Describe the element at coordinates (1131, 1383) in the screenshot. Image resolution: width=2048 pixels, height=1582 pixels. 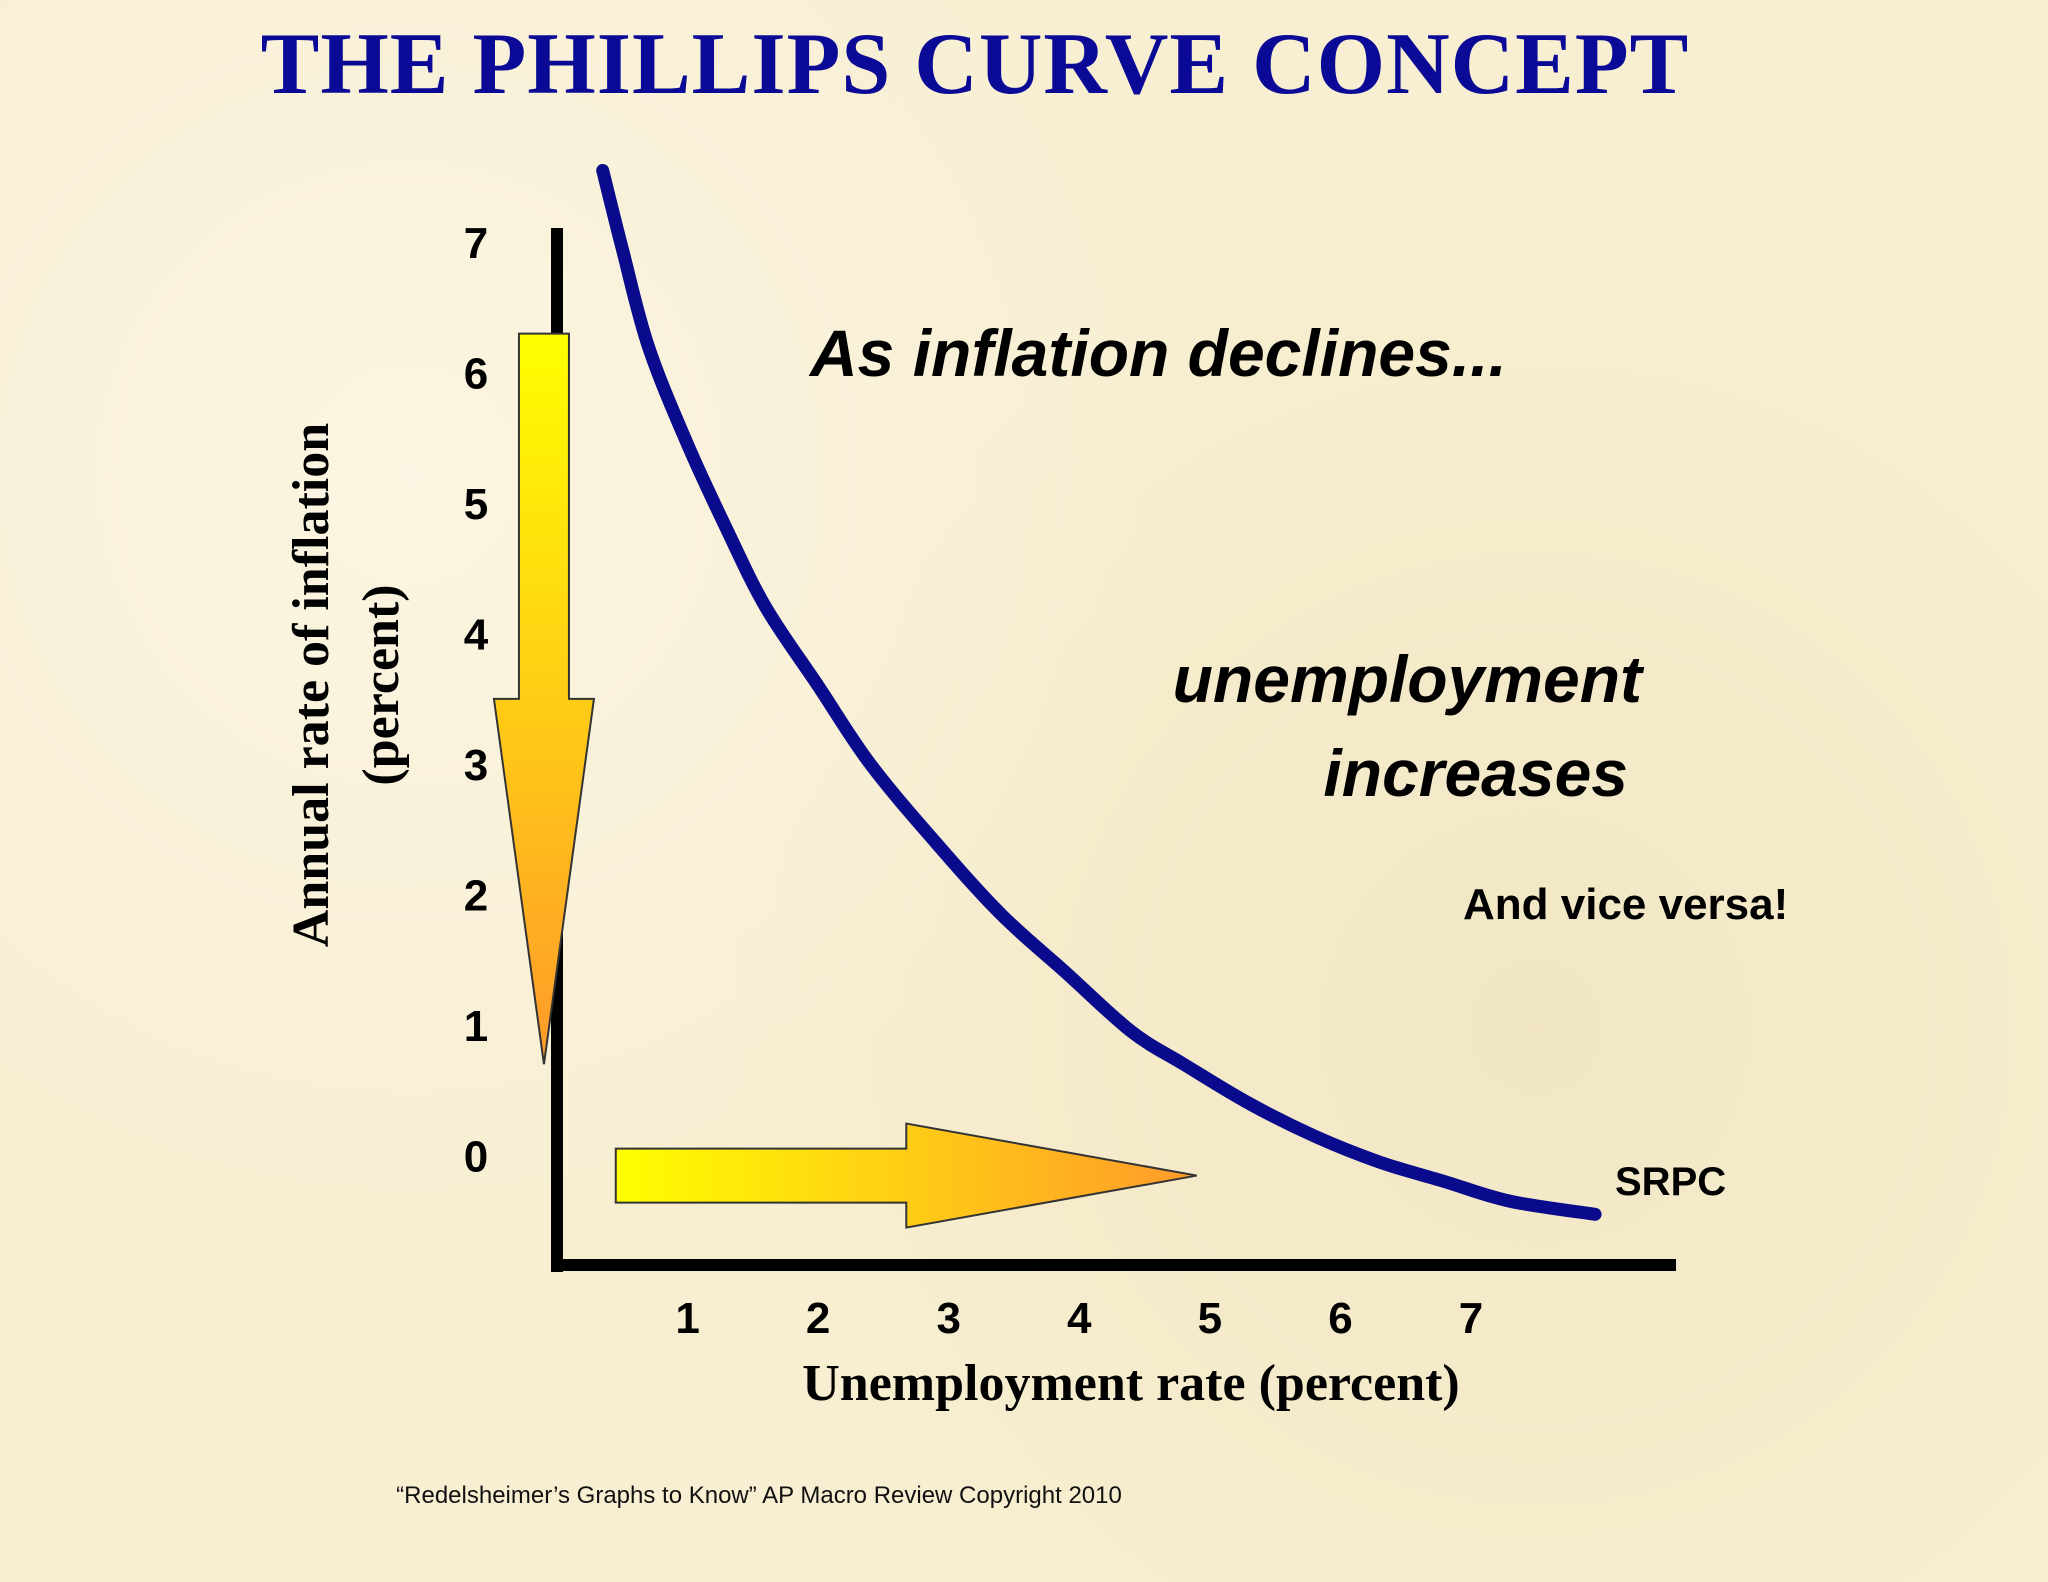
I see `x-axis-label: Unemployment rate (percent)` at that location.